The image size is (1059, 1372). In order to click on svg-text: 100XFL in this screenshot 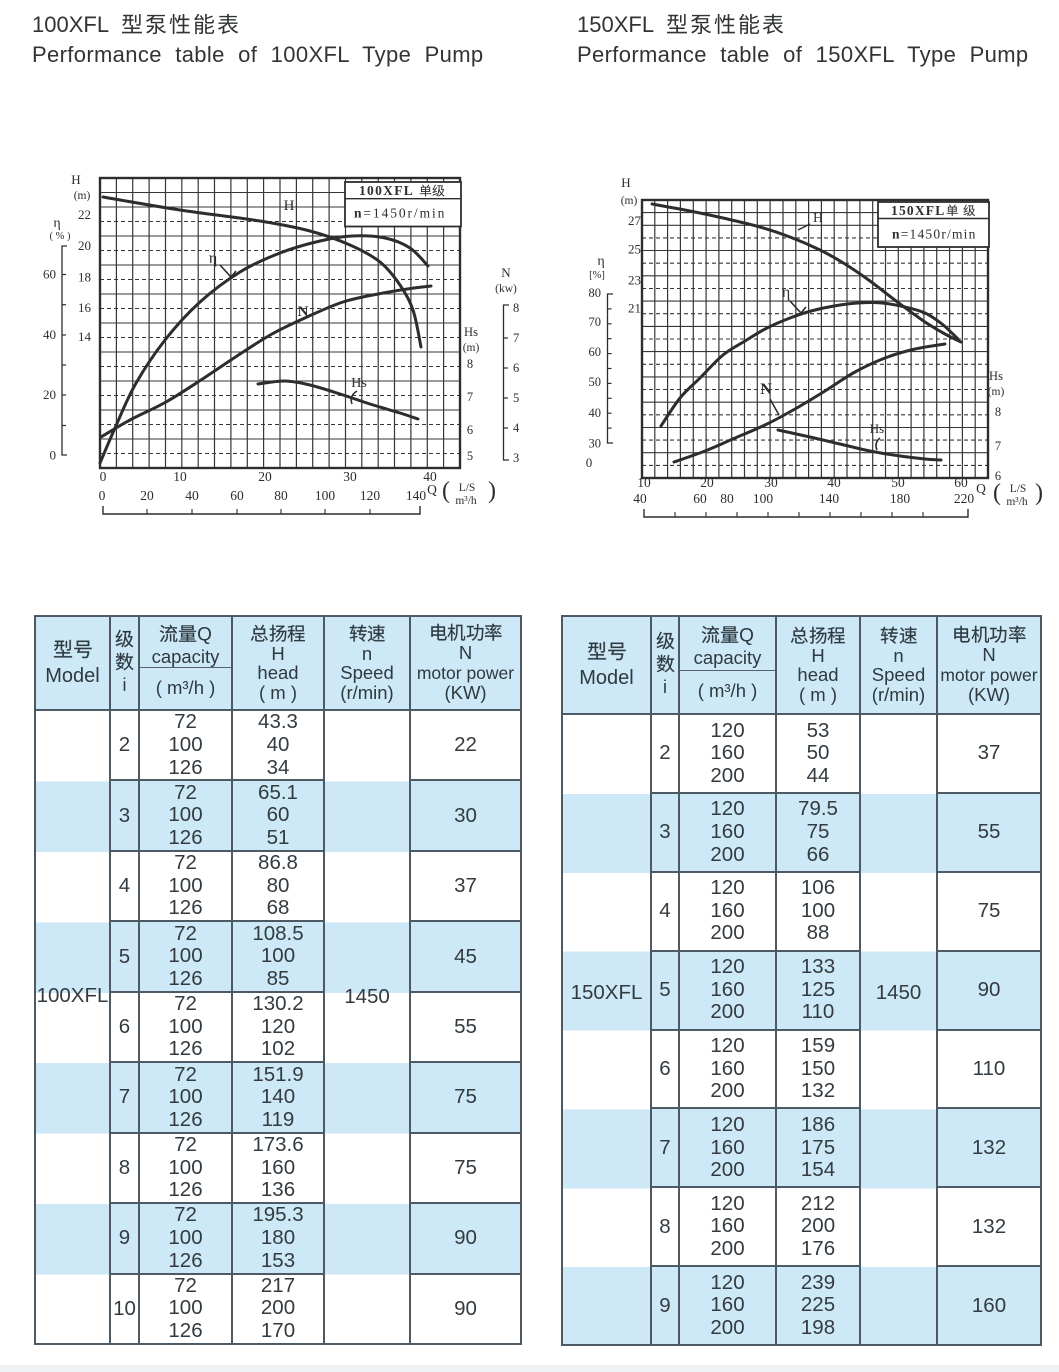, I will do `click(386, 190)`.